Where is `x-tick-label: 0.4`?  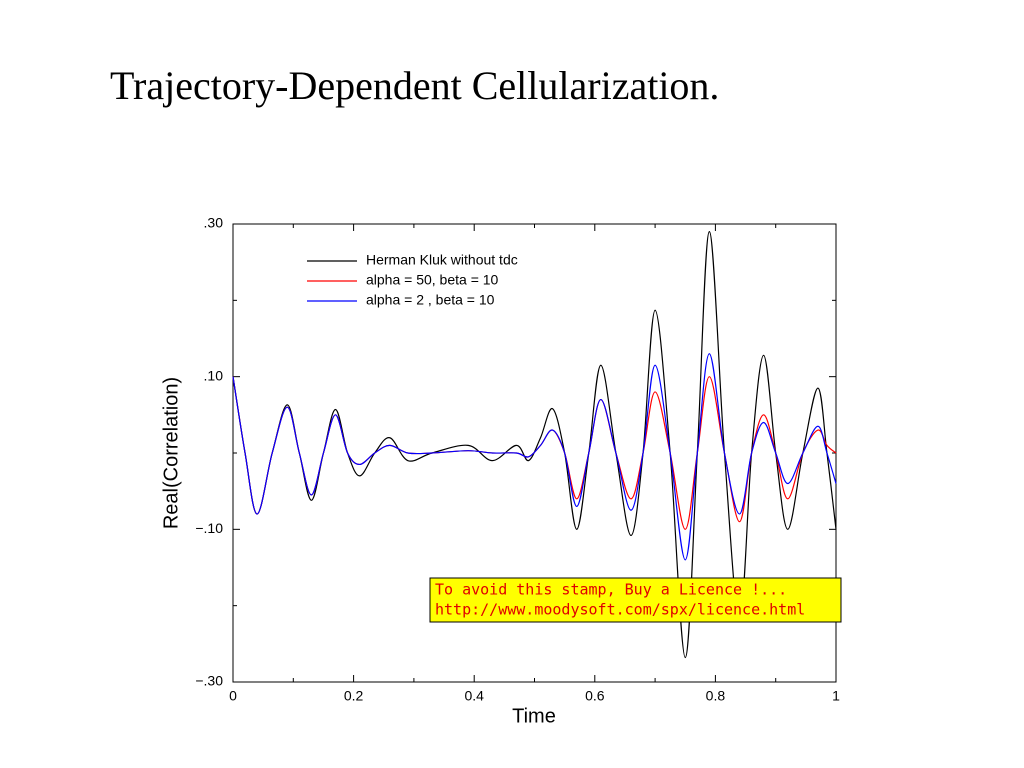
x-tick-label: 0.4 is located at coordinates (474, 696).